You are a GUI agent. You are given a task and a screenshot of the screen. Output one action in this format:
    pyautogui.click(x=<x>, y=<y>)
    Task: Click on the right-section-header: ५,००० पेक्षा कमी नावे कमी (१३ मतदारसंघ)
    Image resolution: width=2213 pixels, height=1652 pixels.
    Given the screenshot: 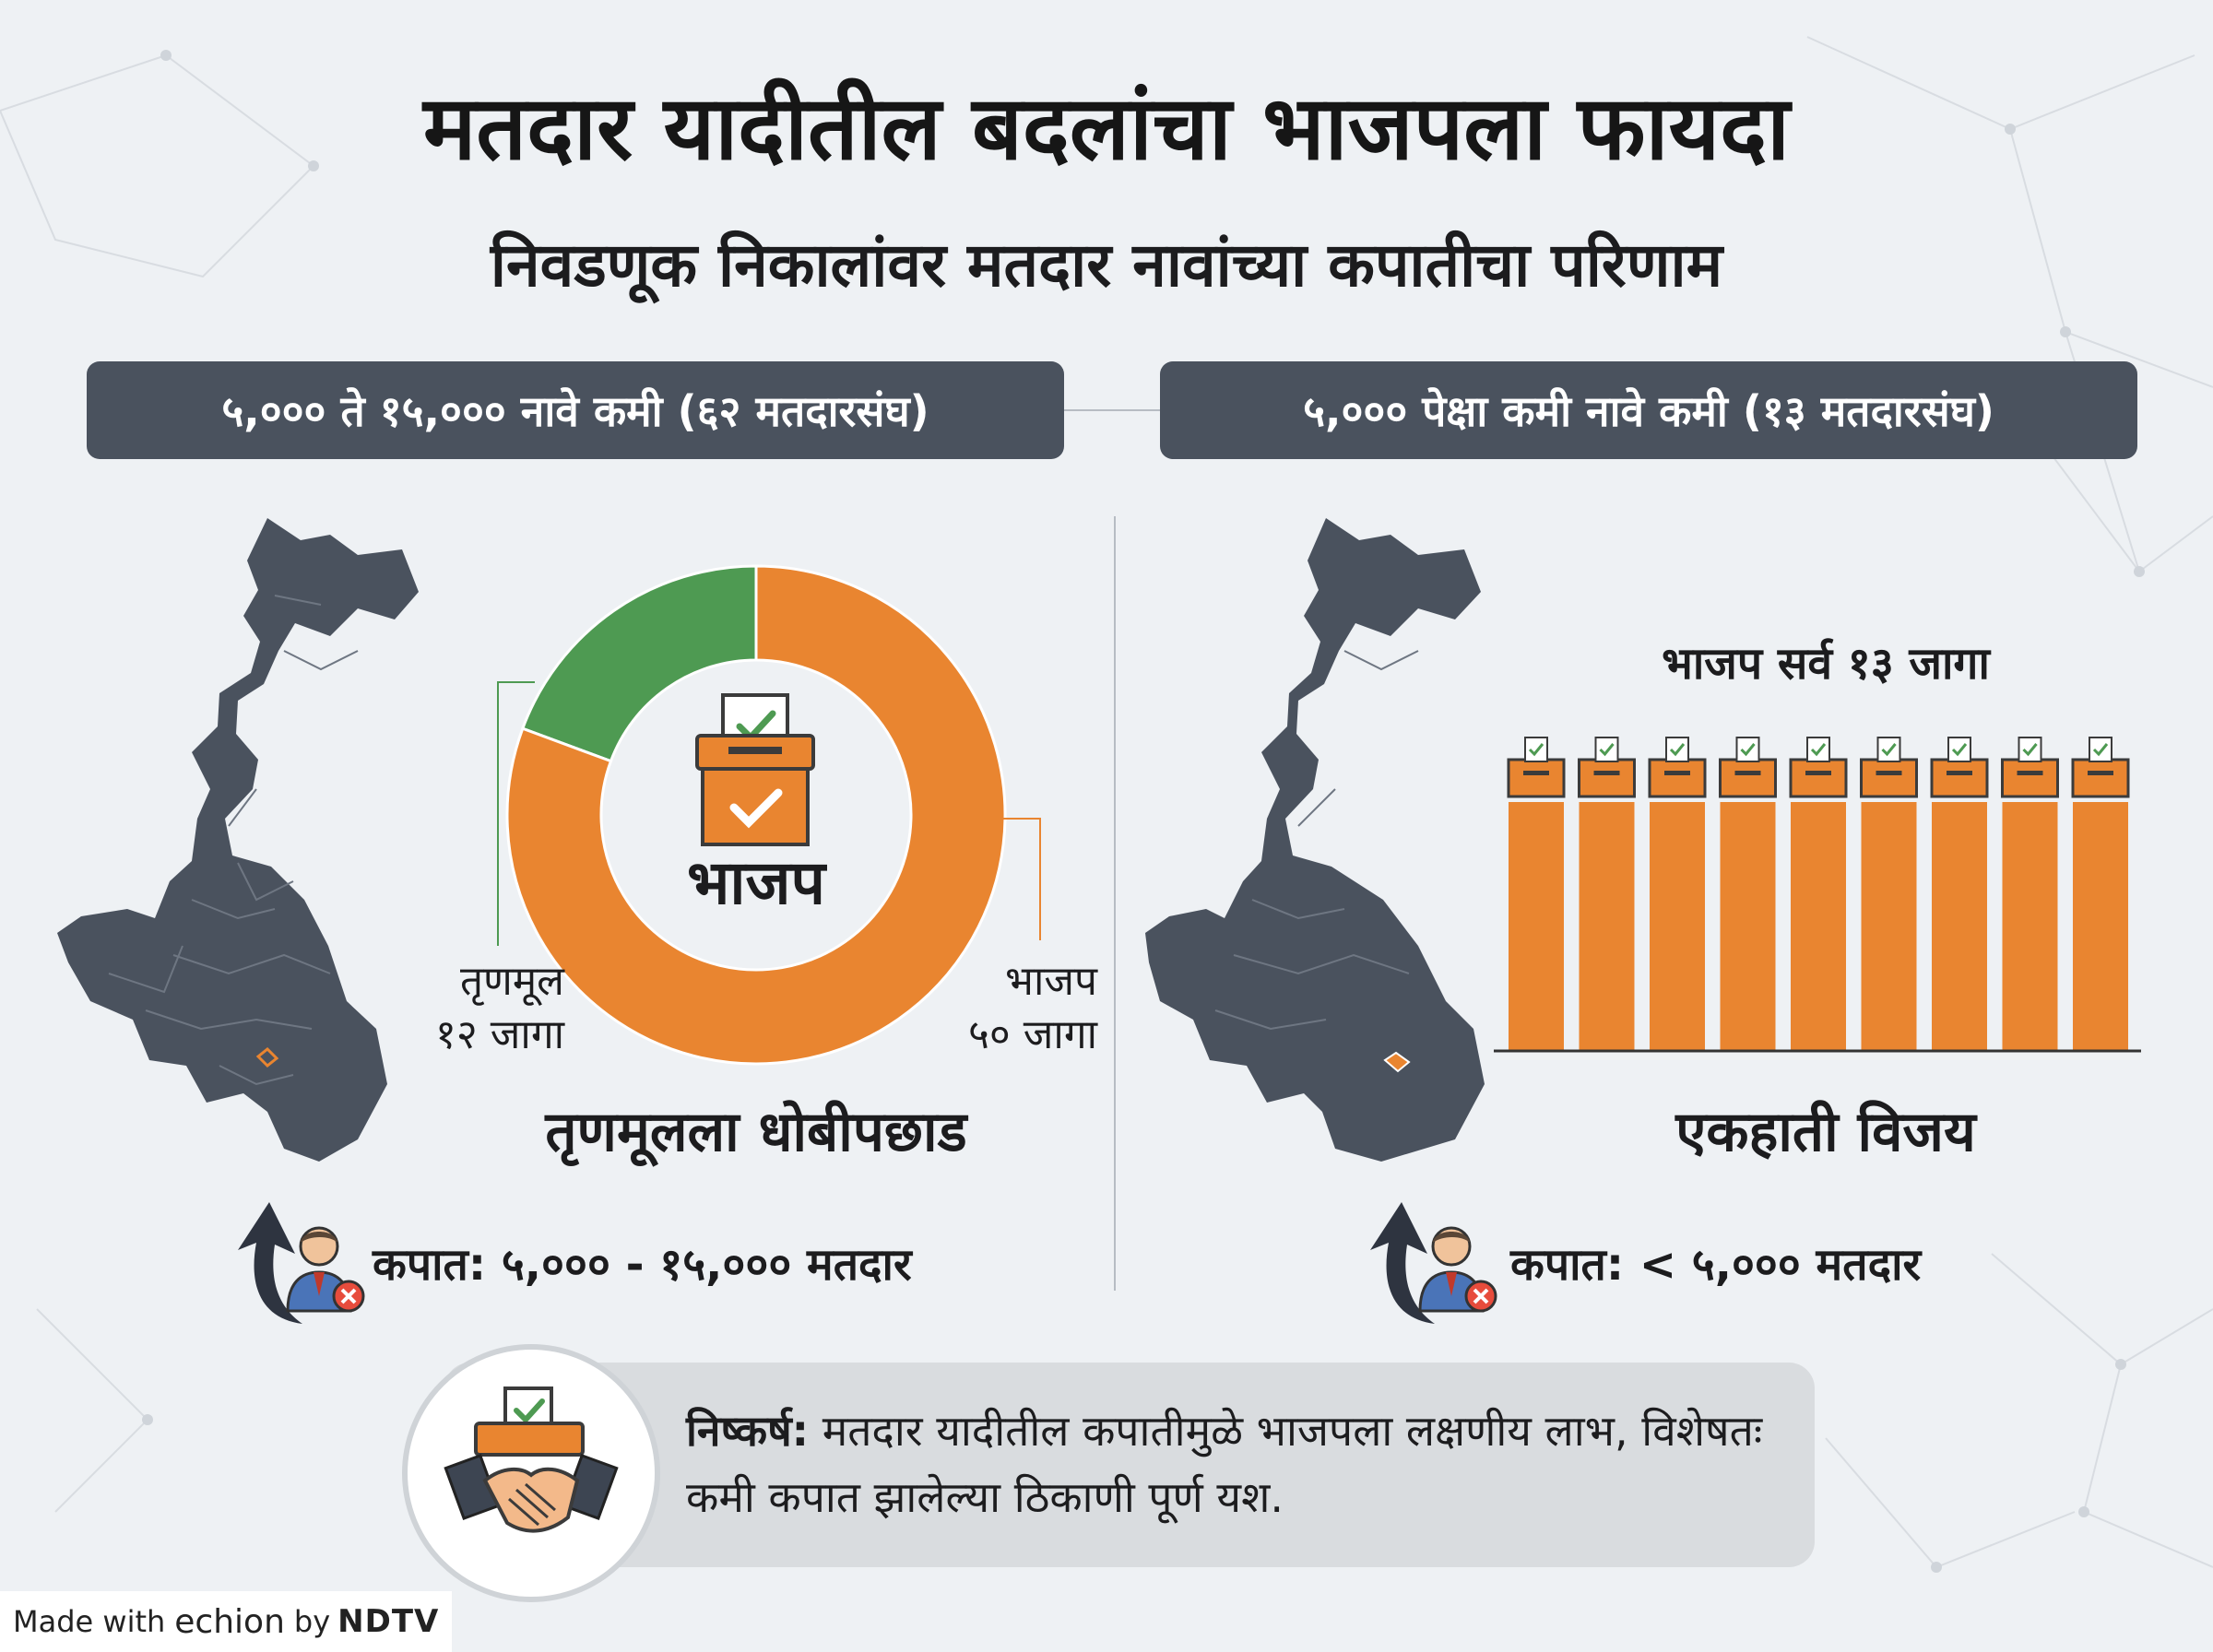 What is the action you would take?
    pyautogui.click(x=1648, y=410)
    